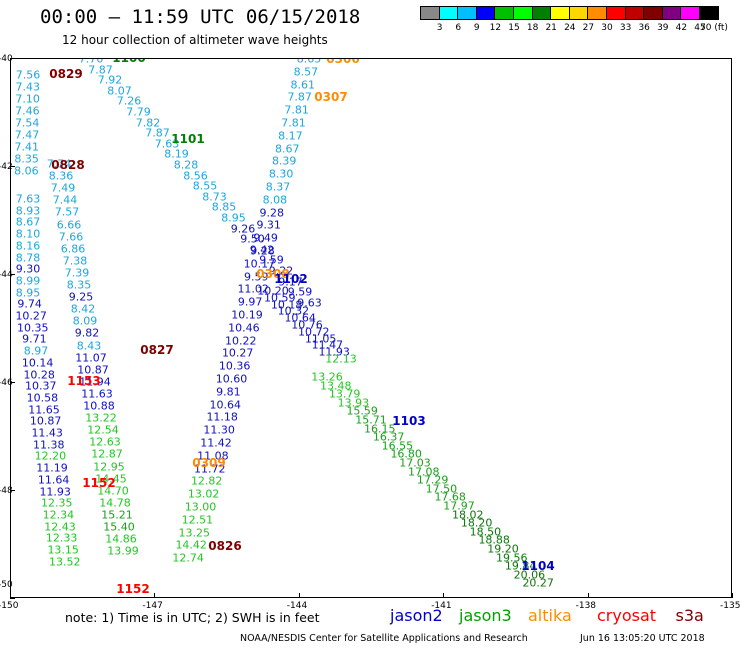  Describe the element at coordinates (250, 302) in the screenshot. I see `wave-height-value: 9.97` at that location.